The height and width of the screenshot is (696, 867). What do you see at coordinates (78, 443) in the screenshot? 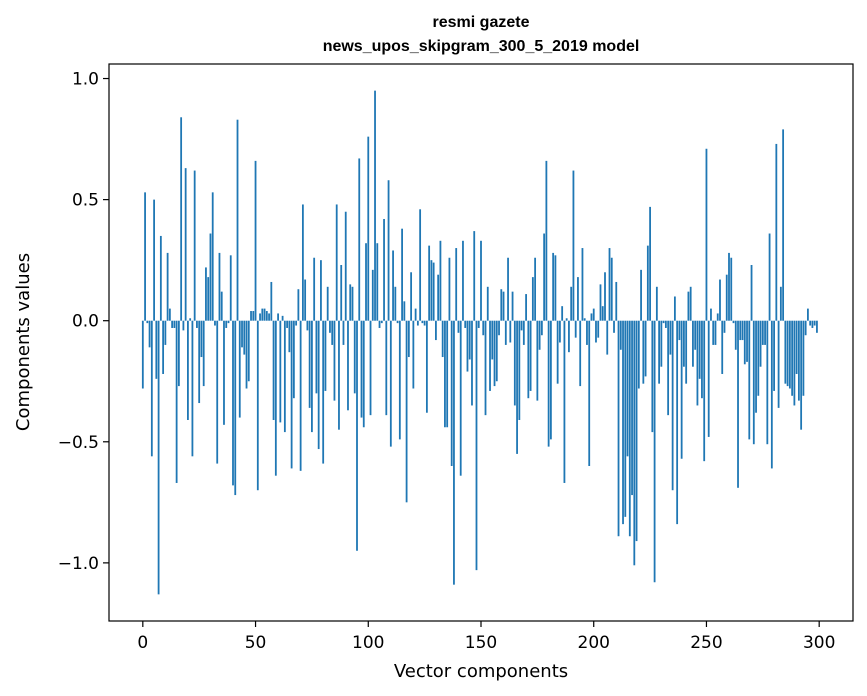
I see `y-tick-label: −0.5` at bounding box center [78, 443].